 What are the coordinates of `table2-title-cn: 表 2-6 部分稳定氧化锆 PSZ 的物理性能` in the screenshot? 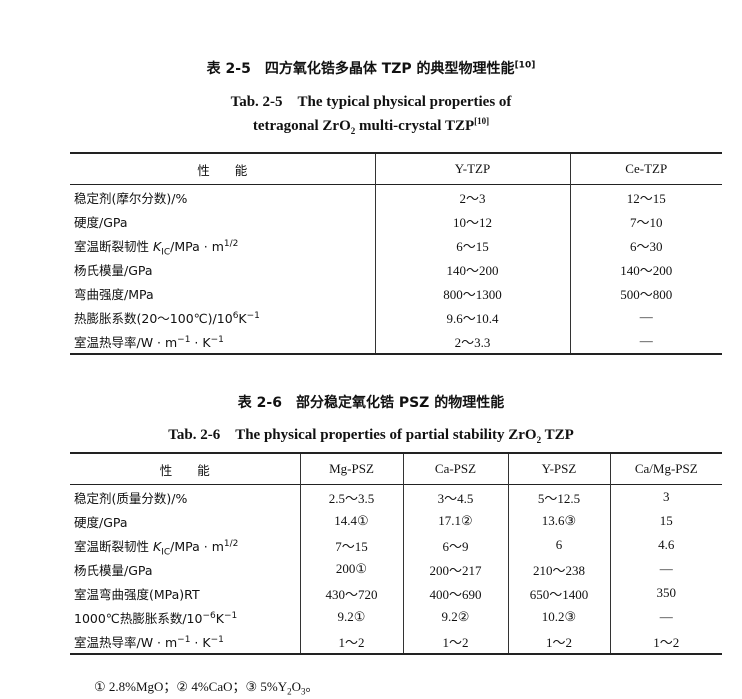 It's located at (371, 402).